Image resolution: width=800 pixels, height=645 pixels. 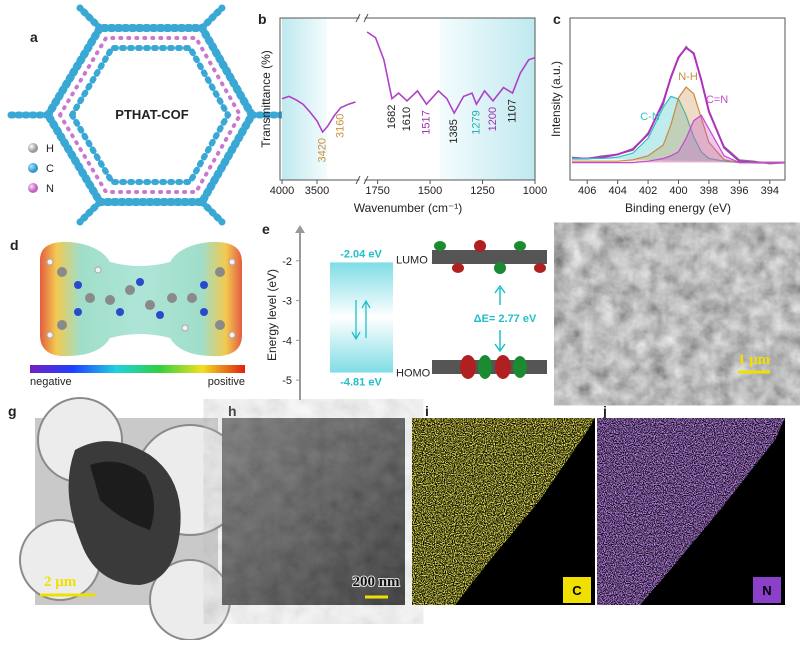 I want to click on panel-label: d, so click(x=14, y=245).